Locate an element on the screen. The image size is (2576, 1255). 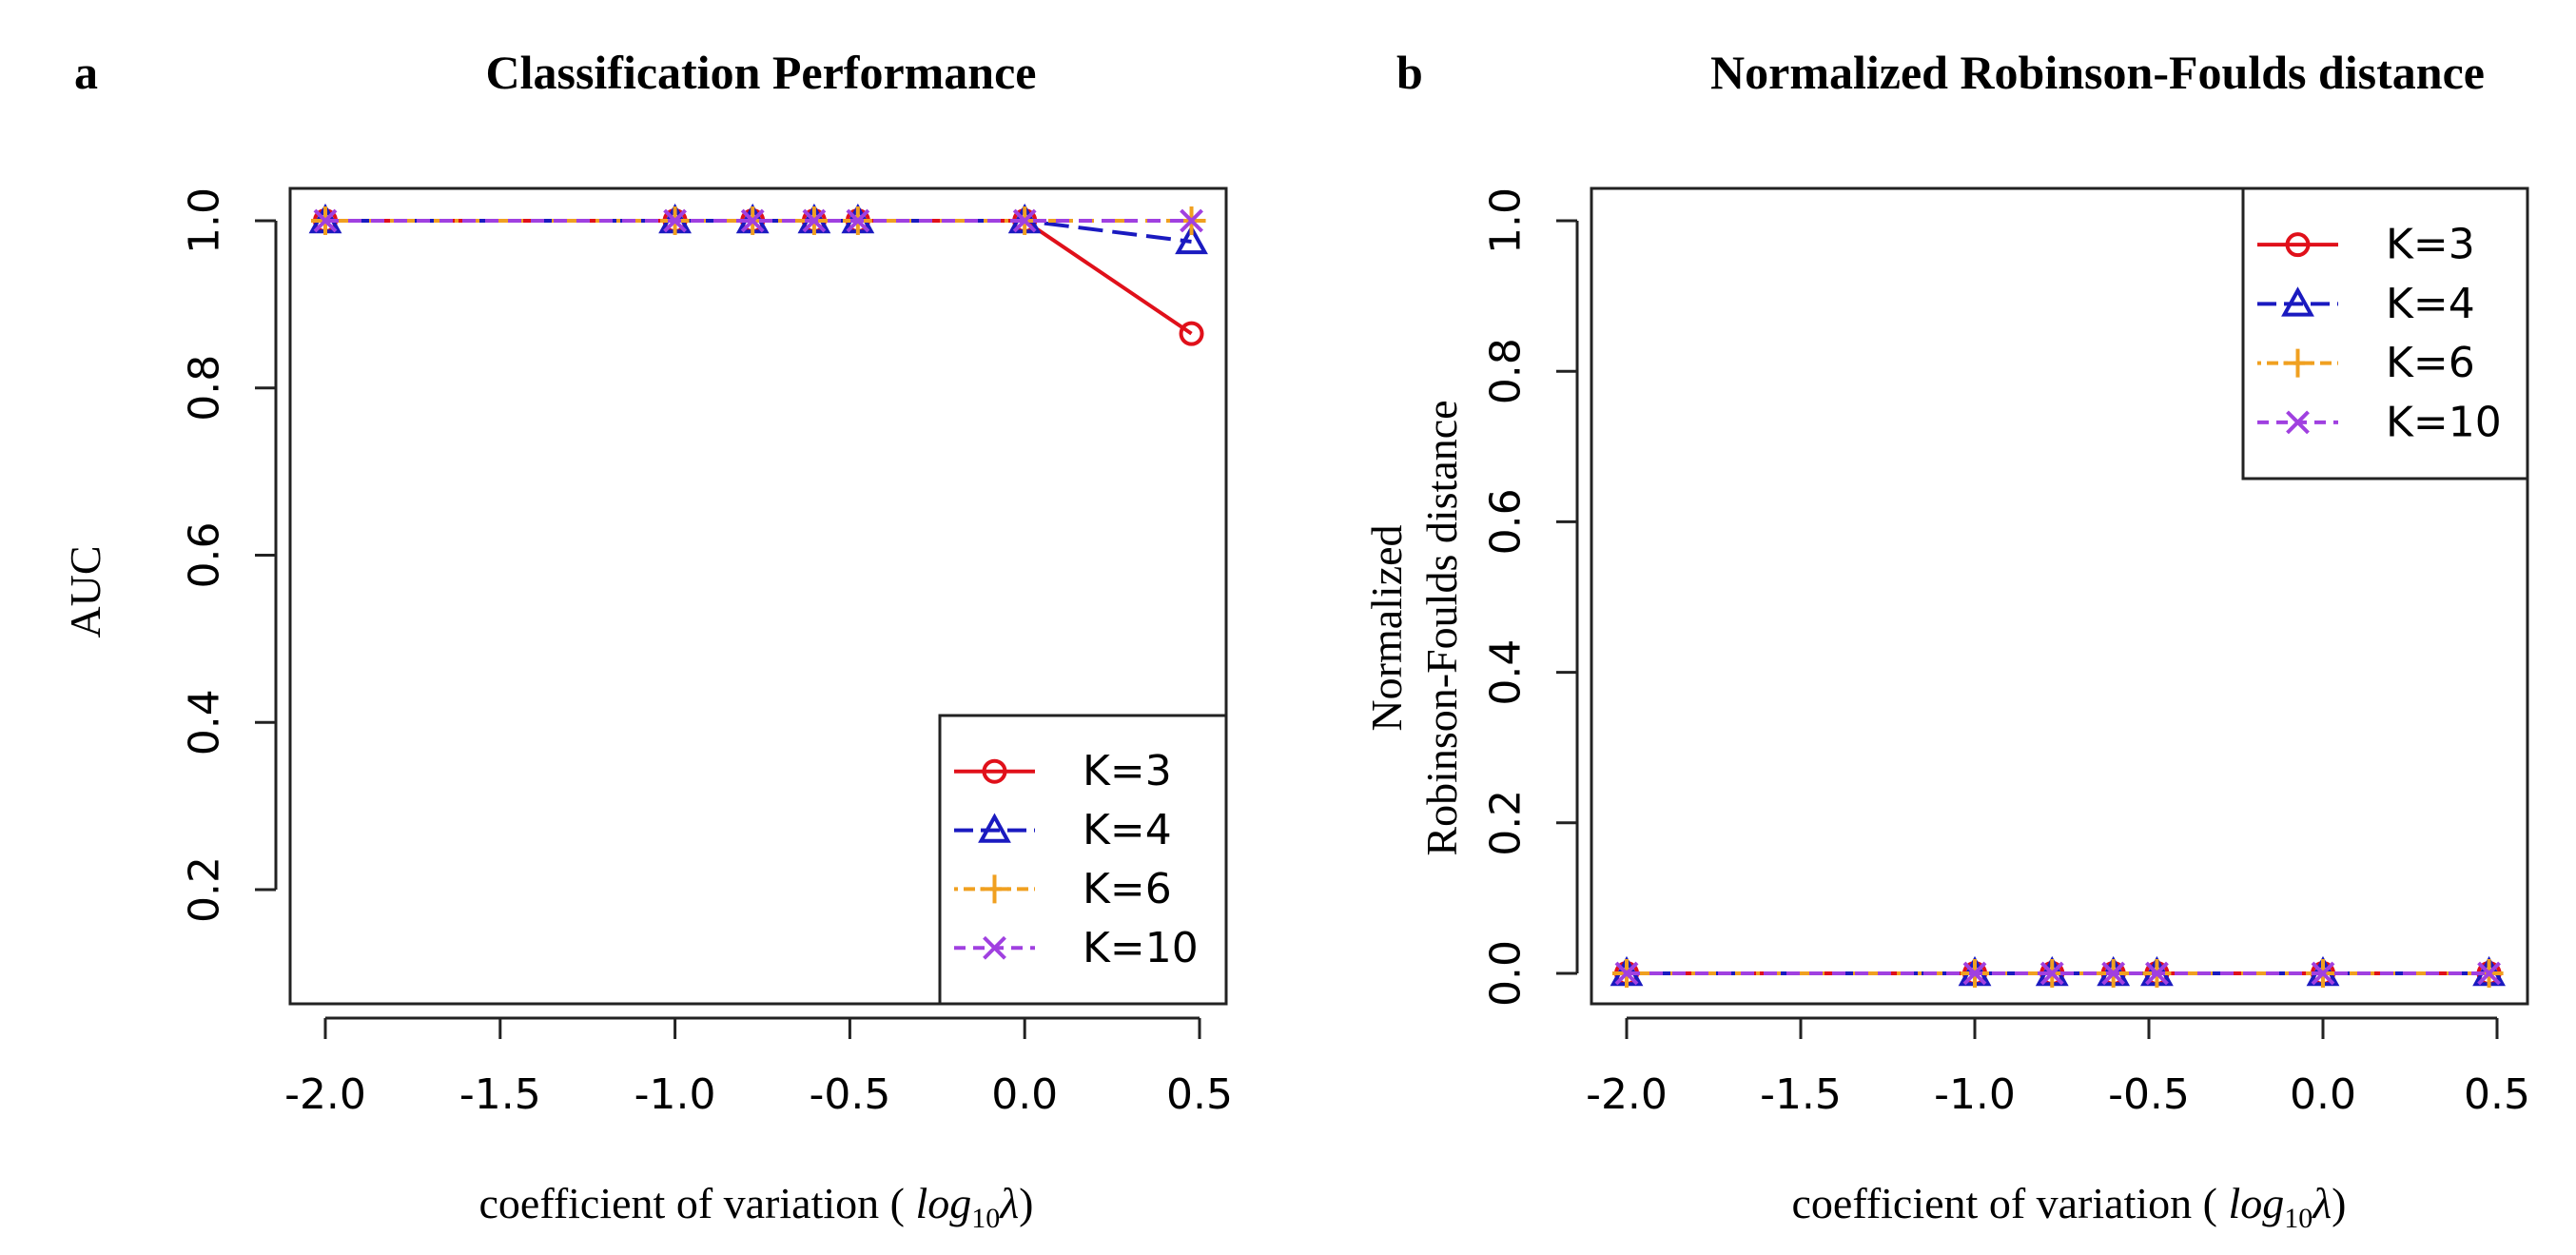
panel-letter: a is located at coordinates (86, 72).